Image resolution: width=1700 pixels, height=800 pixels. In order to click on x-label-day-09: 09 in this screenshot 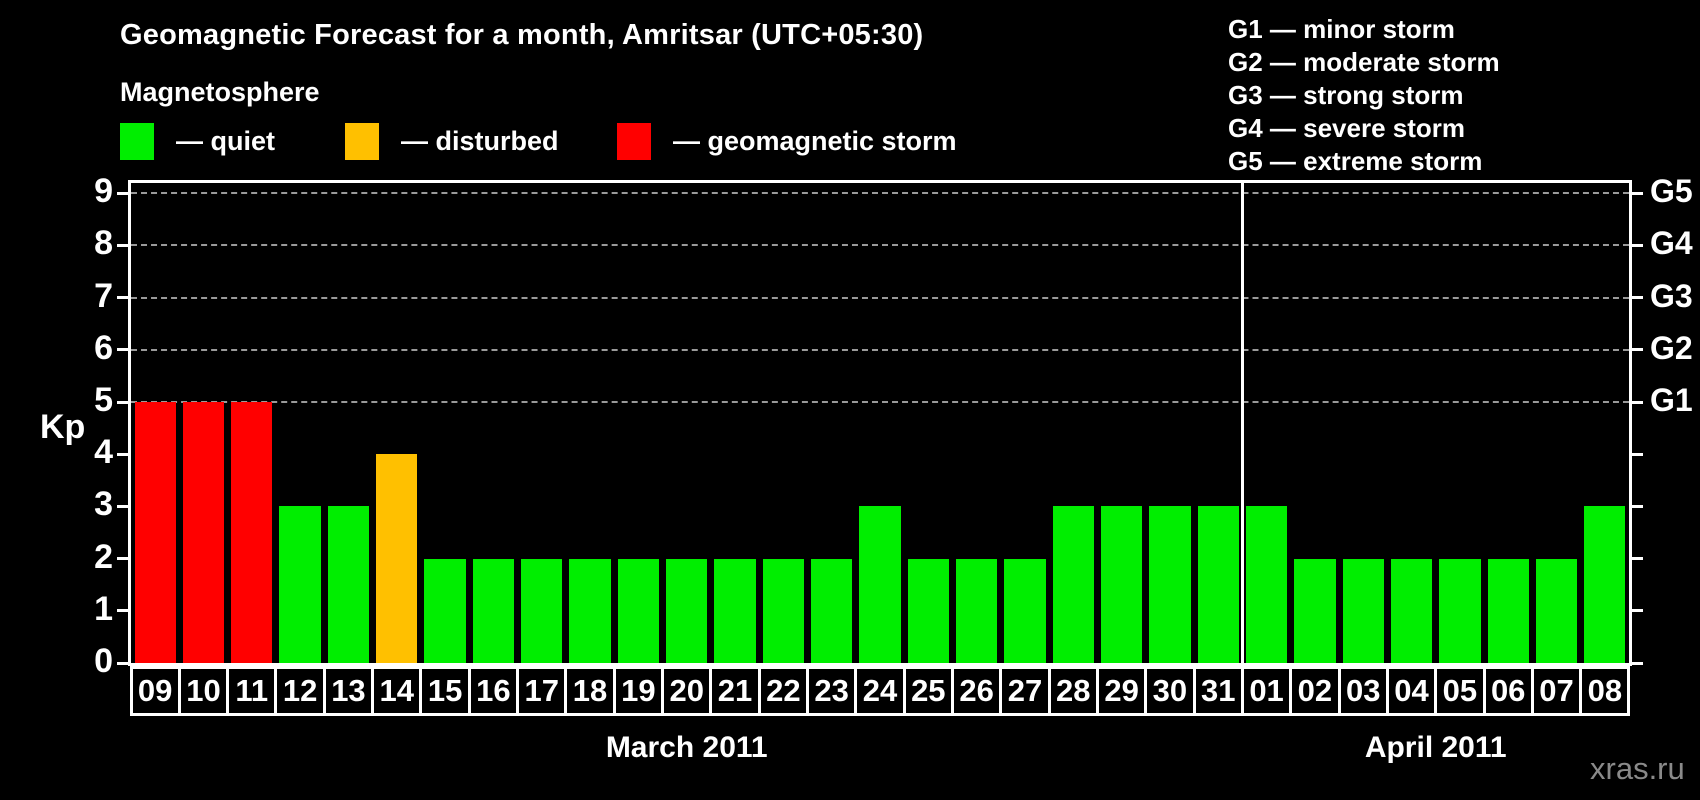, I will do `click(155, 691)`.